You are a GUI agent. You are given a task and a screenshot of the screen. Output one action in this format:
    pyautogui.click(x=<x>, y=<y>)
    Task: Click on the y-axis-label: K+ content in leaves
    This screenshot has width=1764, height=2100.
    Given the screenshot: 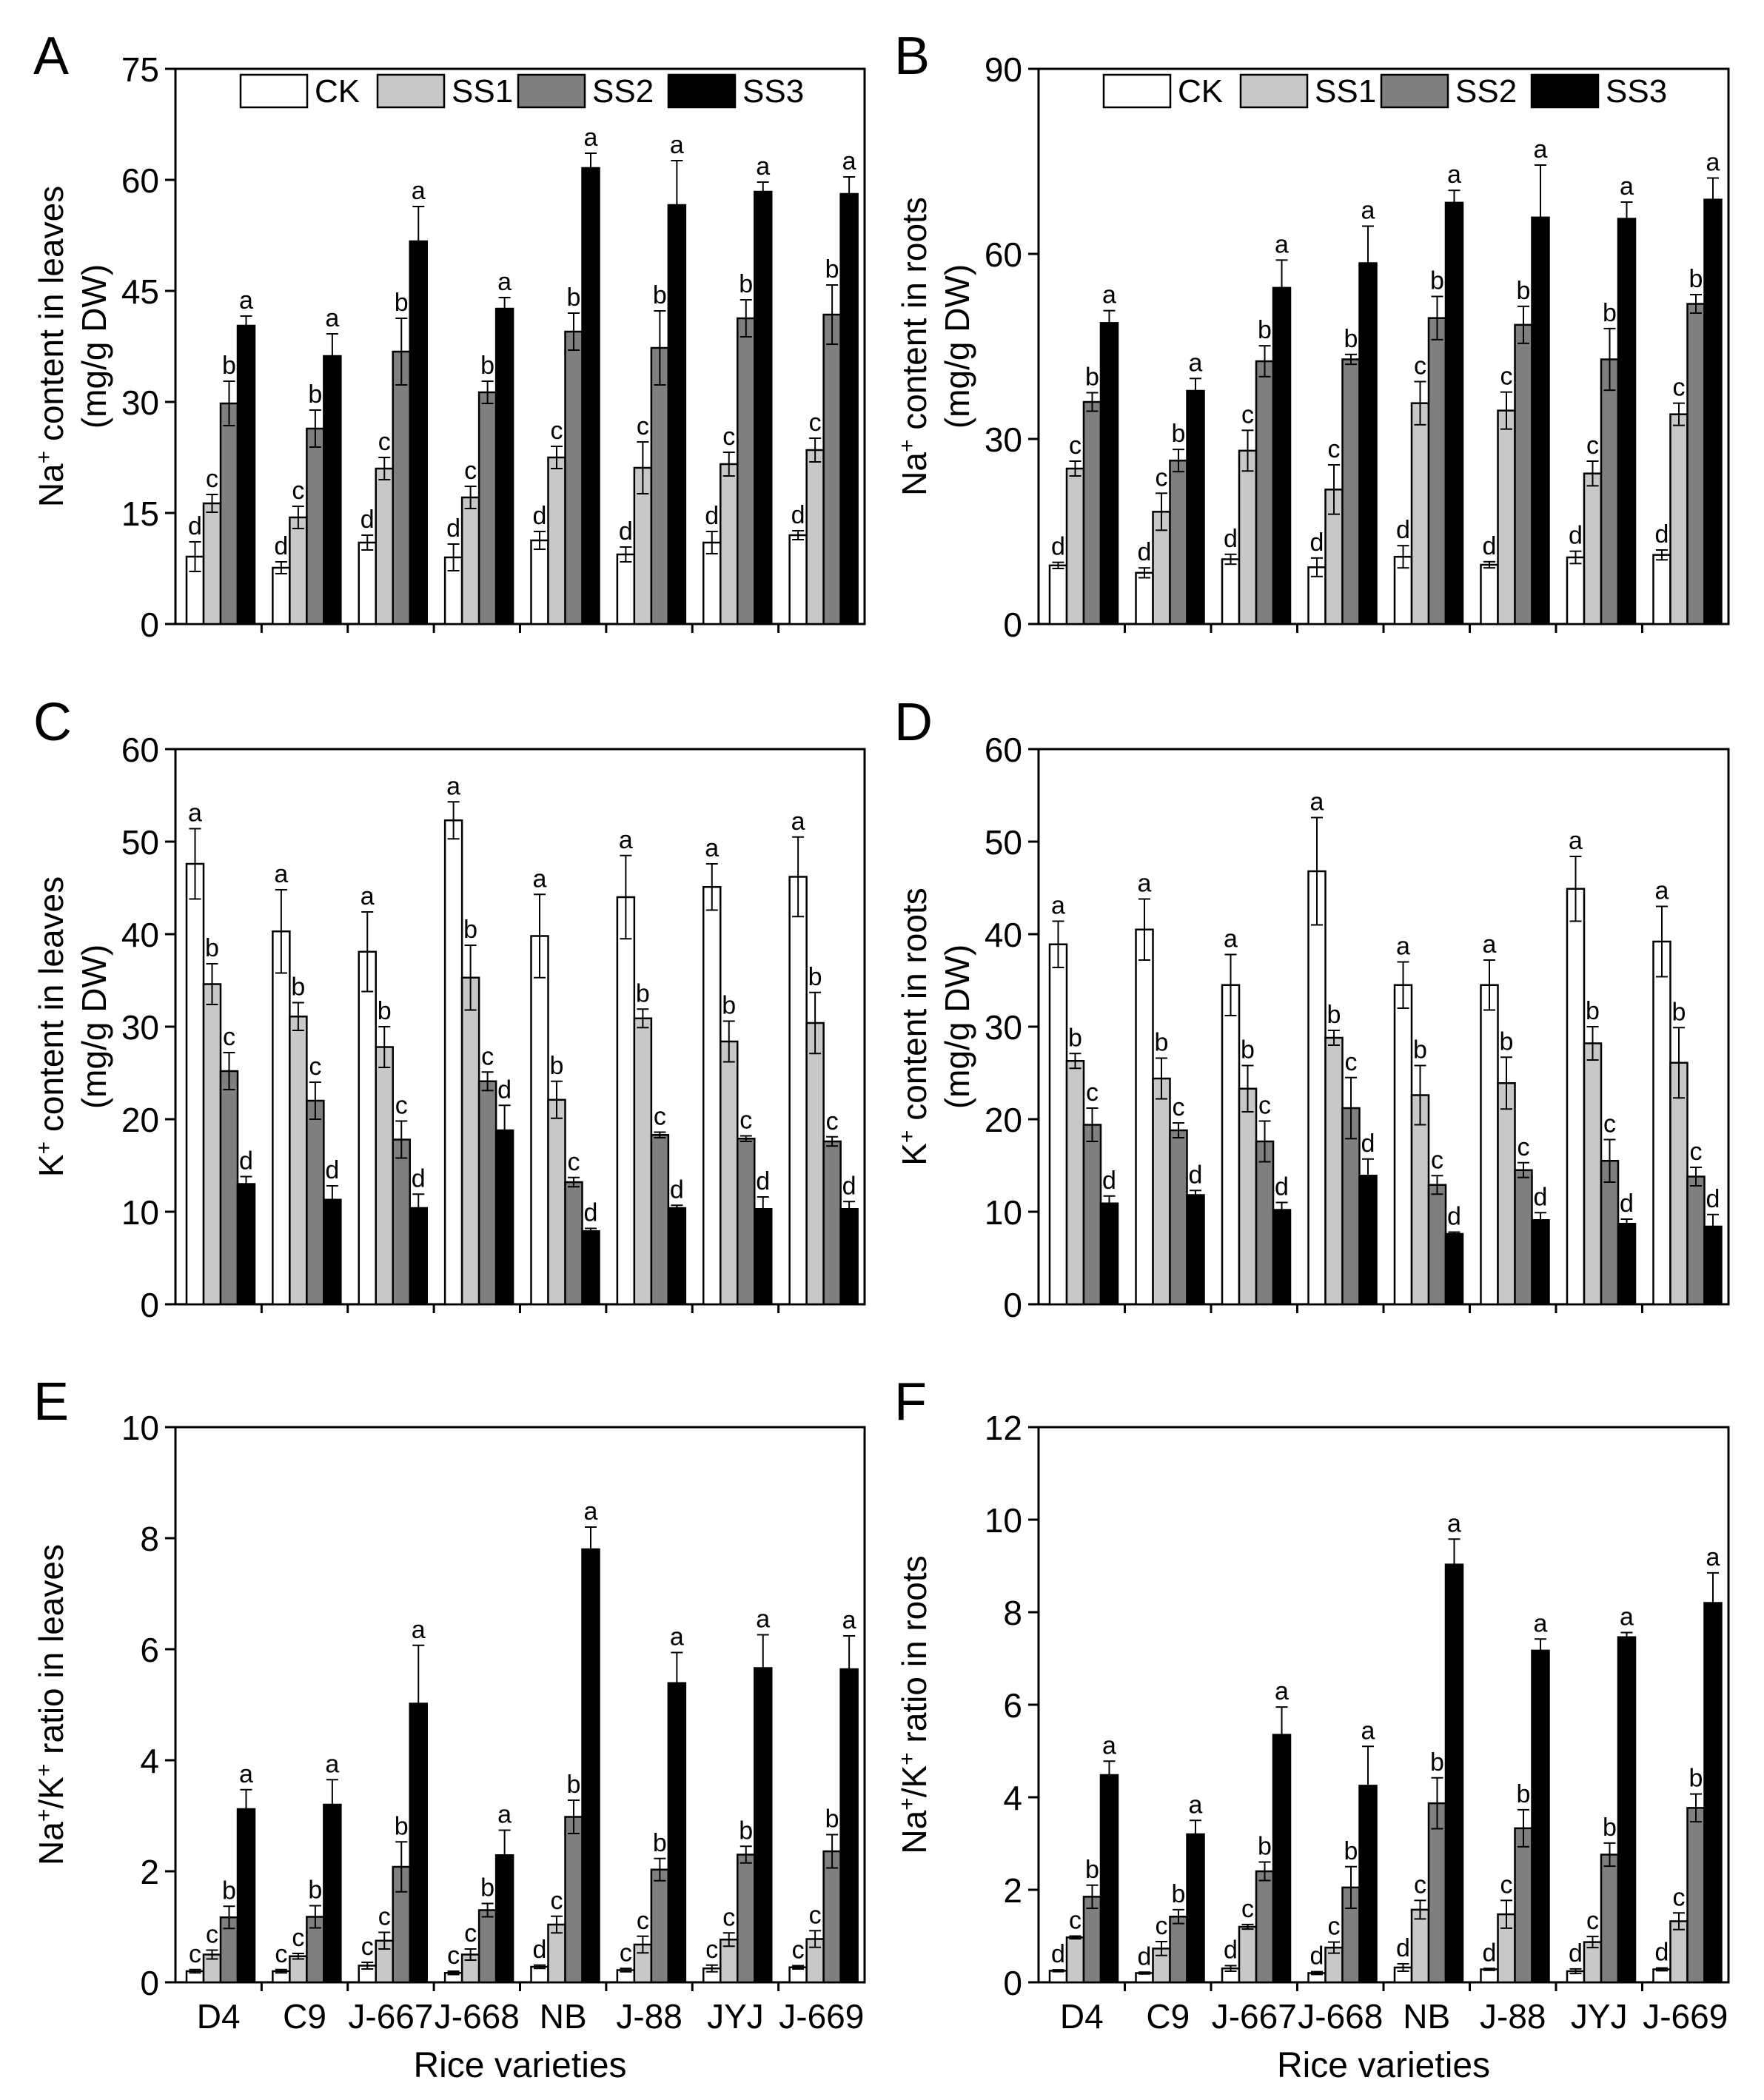 What is the action you would take?
    pyautogui.click(x=51, y=1026)
    